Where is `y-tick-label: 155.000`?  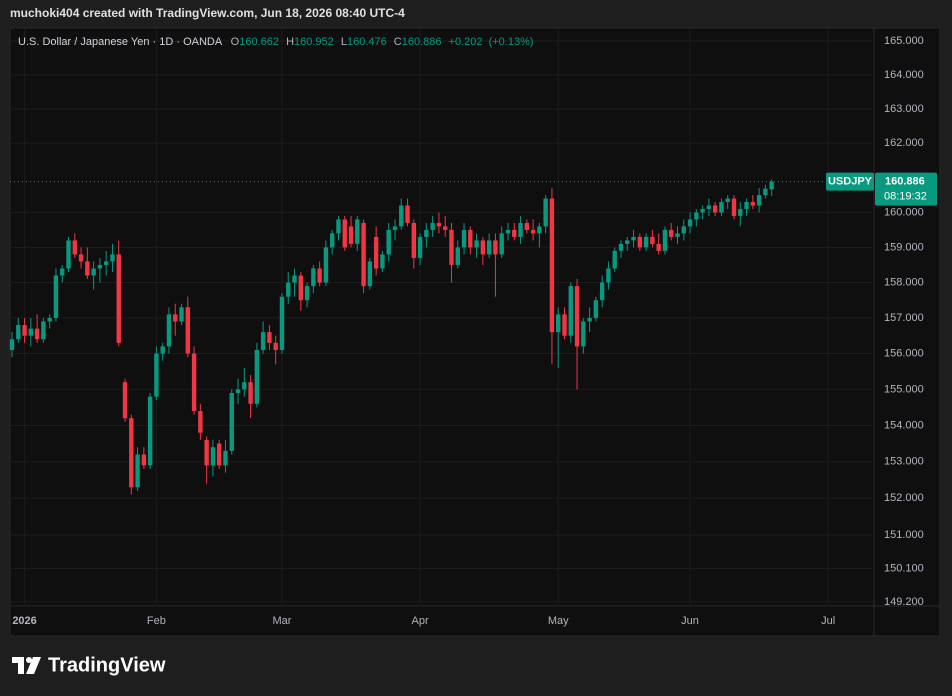
y-tick-label: 155.000 is located at coordinates (904, 389).